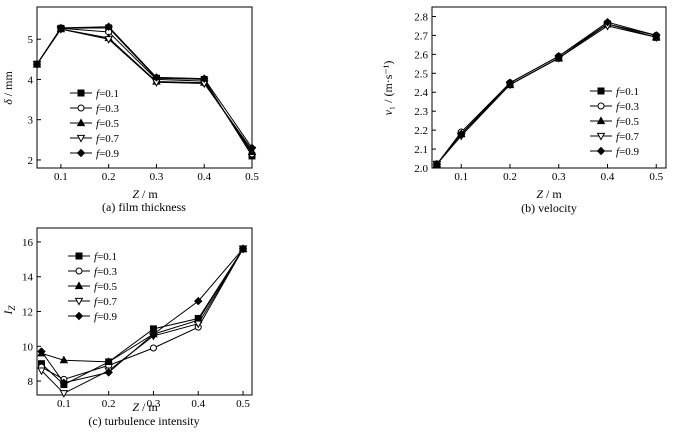 The height and width of the screenshot is (439, 689). Describe the element at coordinates (28, 243) in the screenshot. I see `y-tick-label: 16` at that location.